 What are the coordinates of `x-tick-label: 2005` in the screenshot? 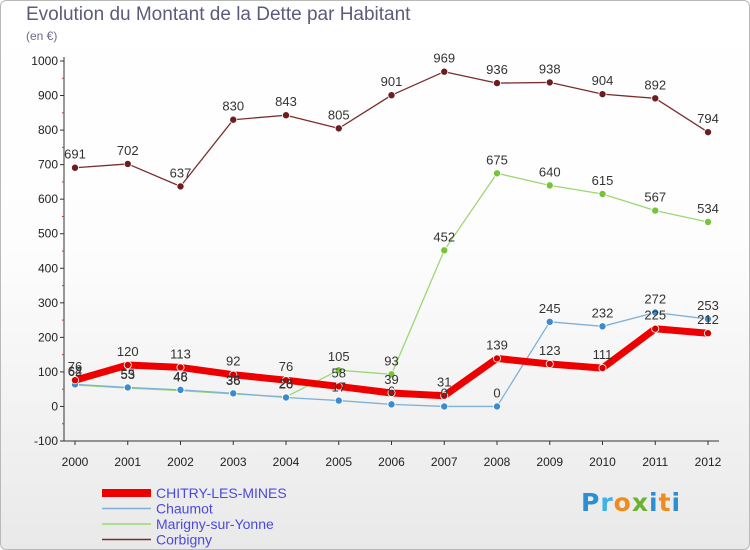 It's located at (338, 462).